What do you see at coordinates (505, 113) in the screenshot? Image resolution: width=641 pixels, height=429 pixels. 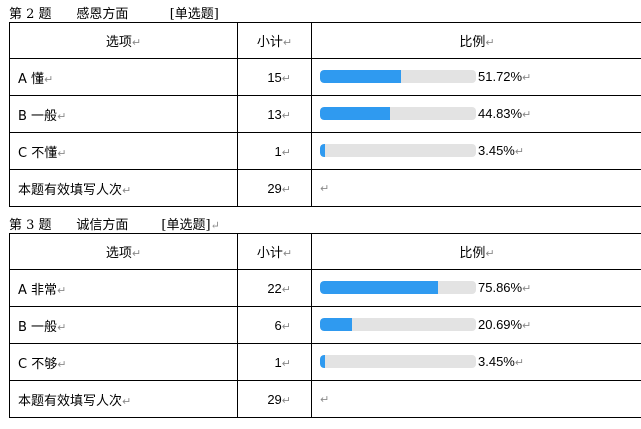 I see `percent-text: 44.83%↵` at bounding box center [505, 113].